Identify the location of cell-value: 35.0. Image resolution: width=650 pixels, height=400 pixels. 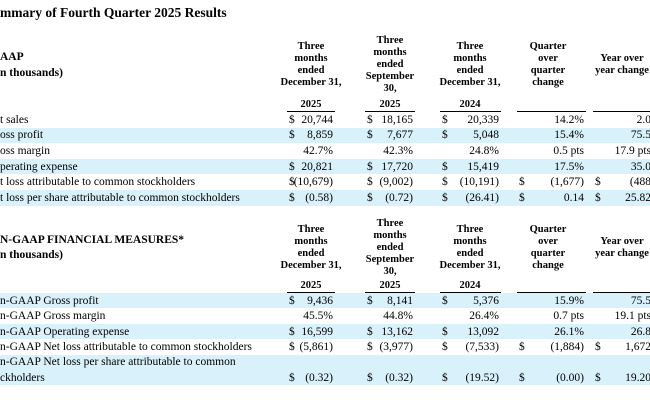
(640, 166).